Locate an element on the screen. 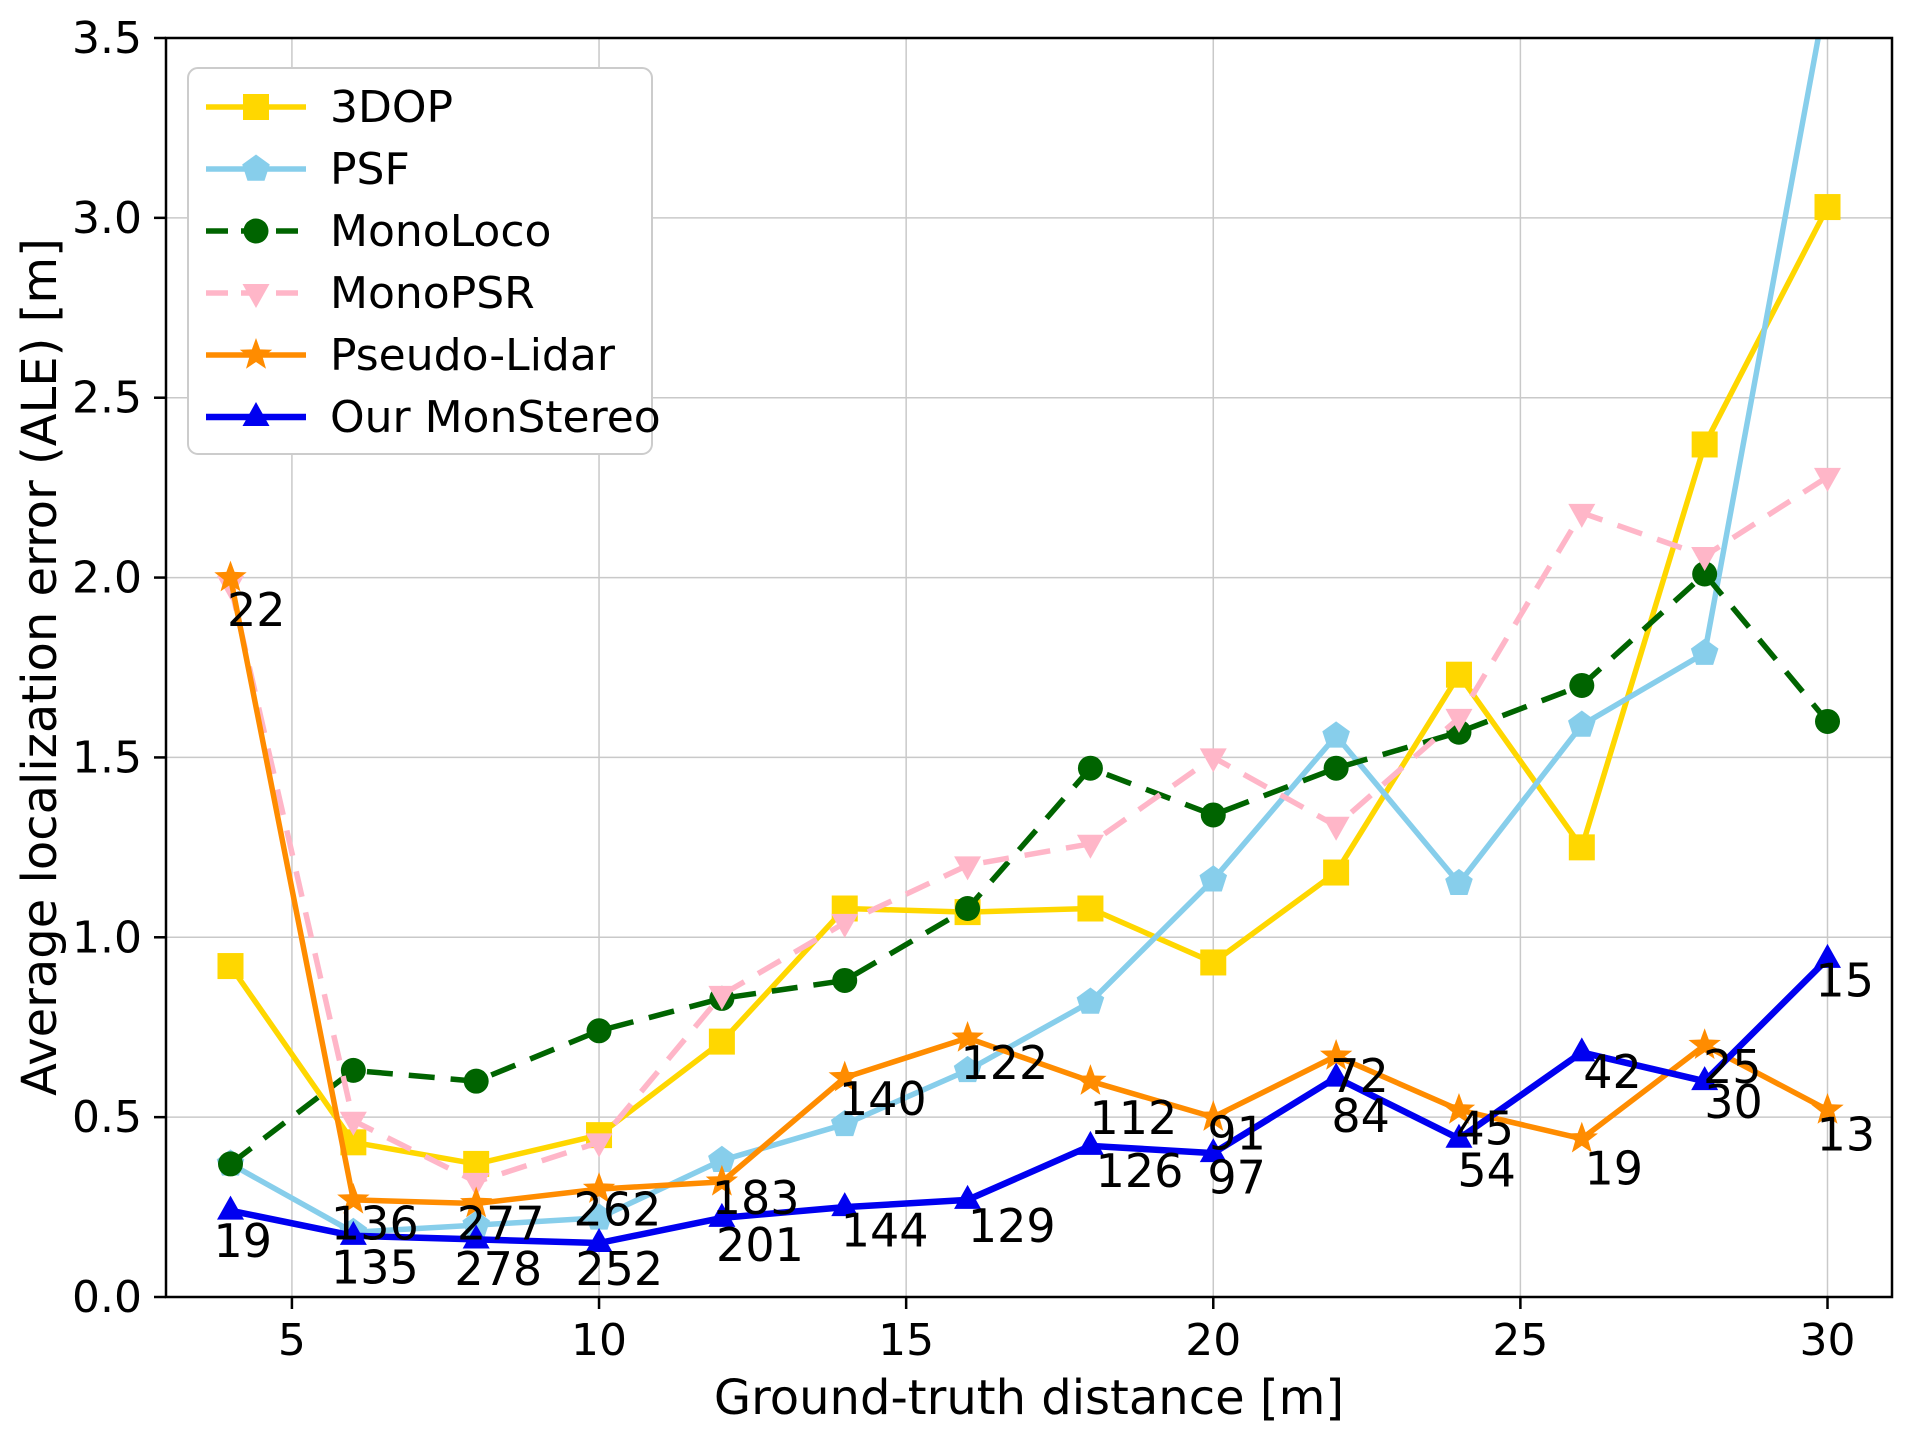 Image resolution: width=1920 pixels, height=1444 pixels. y-tick-label: 3.5 is located at coordinates (107, 38).